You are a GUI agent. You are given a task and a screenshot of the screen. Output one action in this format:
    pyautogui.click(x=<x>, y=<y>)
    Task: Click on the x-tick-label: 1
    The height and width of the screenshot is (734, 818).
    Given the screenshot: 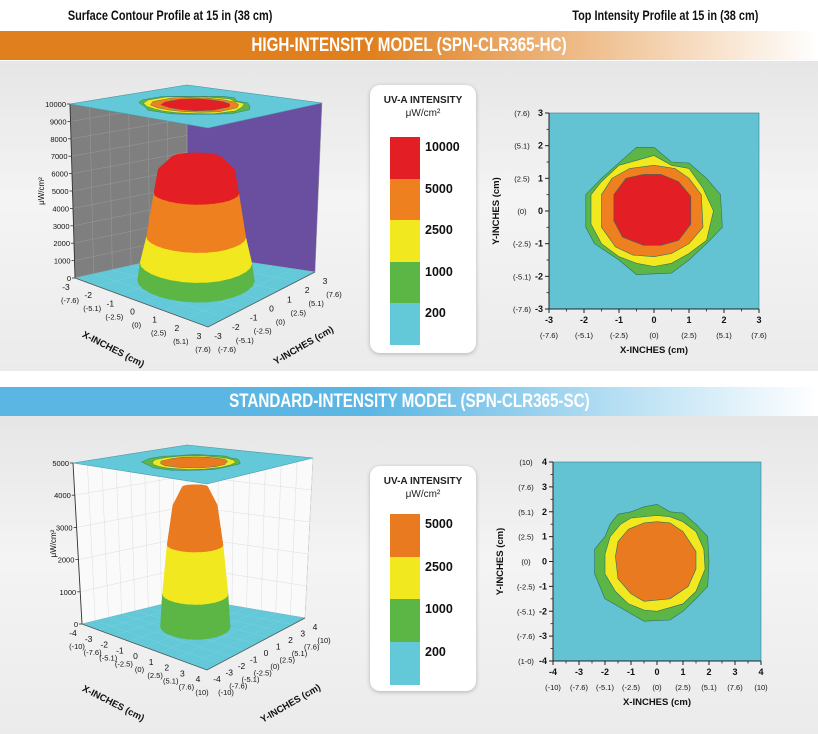 What is the action you would take?
    pyautogui.click(x=151, y=662)
    